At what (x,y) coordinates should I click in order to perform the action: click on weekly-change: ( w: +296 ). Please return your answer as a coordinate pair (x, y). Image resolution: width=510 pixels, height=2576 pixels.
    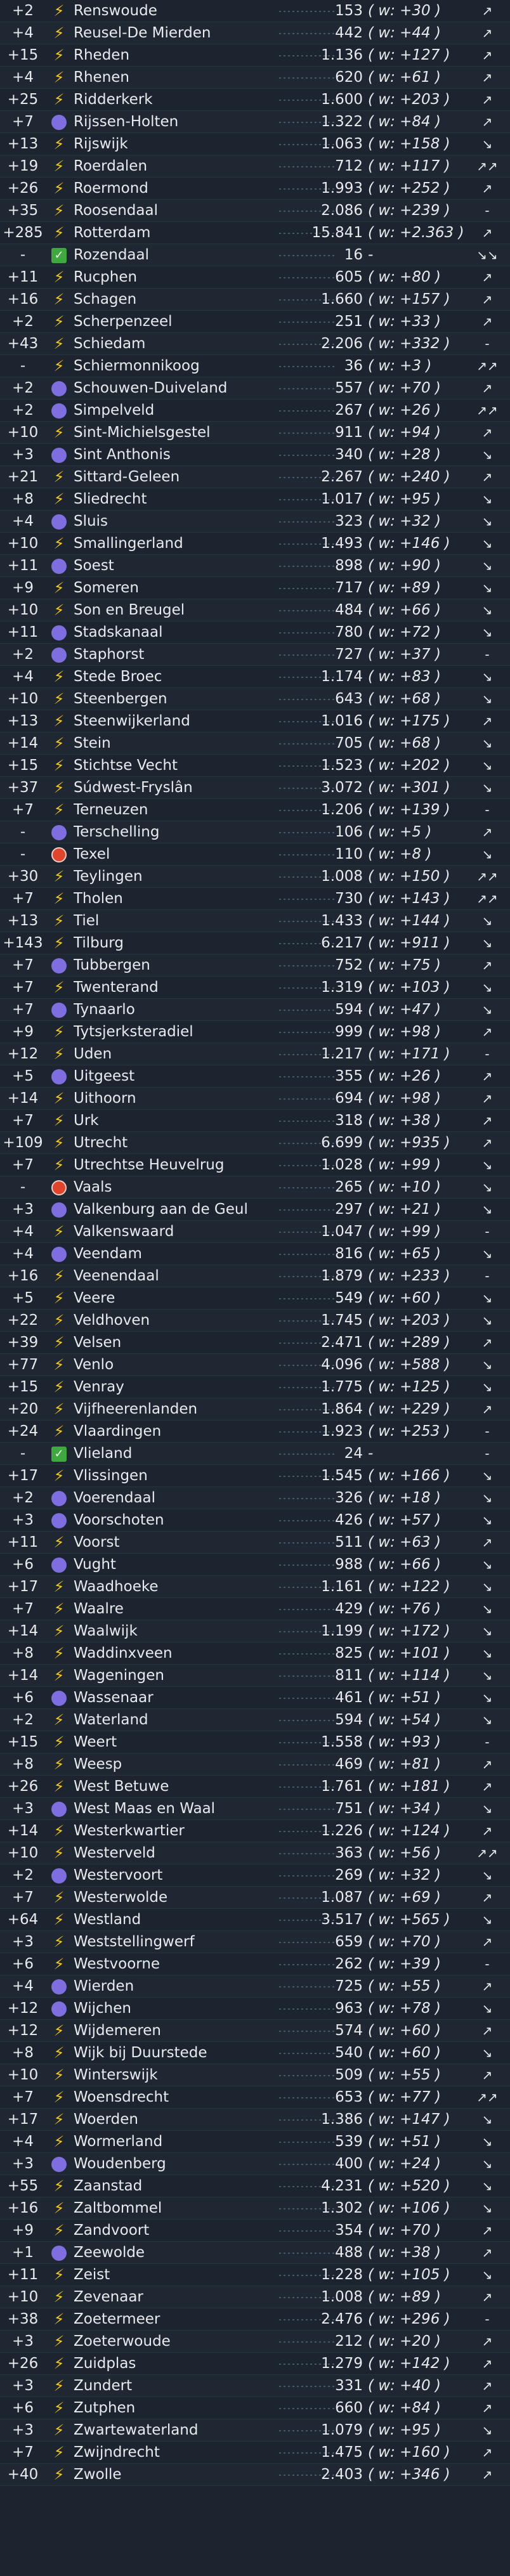
    Looking at the image, I should click on (409, 2319).